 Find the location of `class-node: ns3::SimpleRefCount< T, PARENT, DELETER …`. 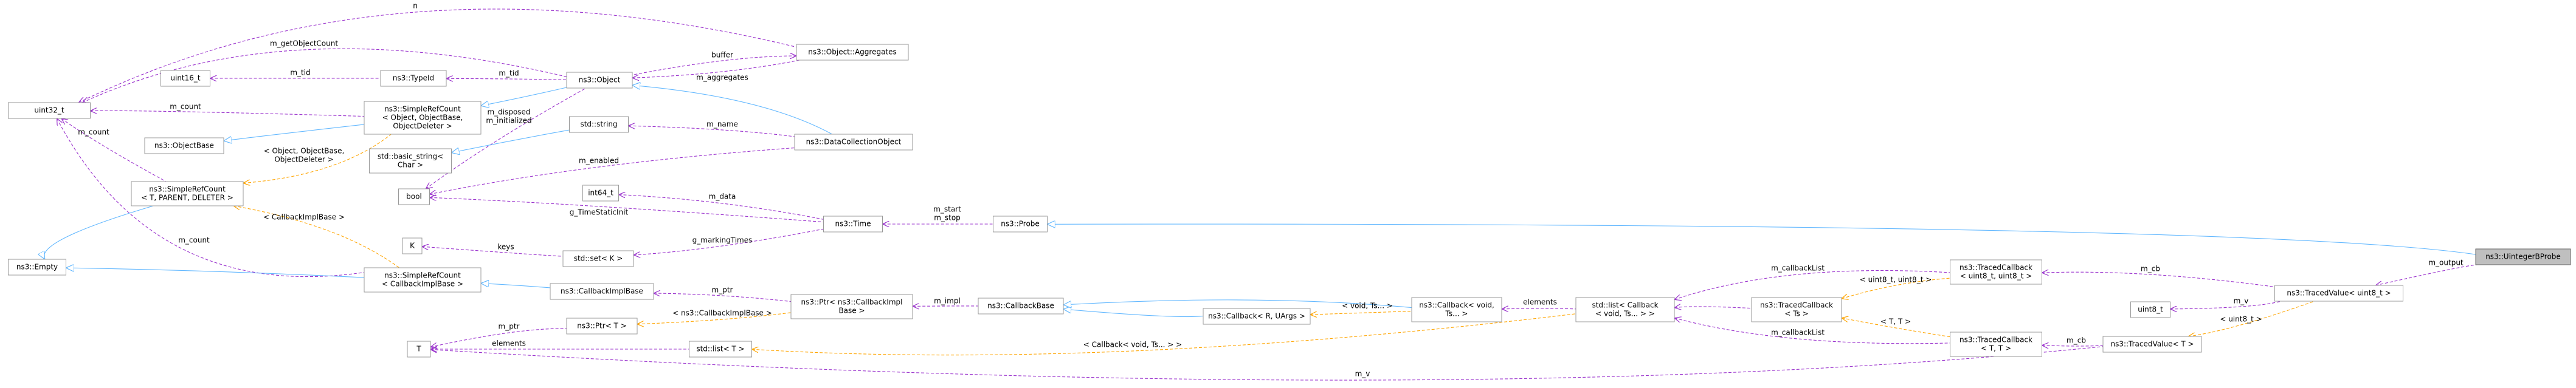

class-node: ns3::SimpleRefCount< T, PARENT, DELETER … is located at coordinates (188, 193).